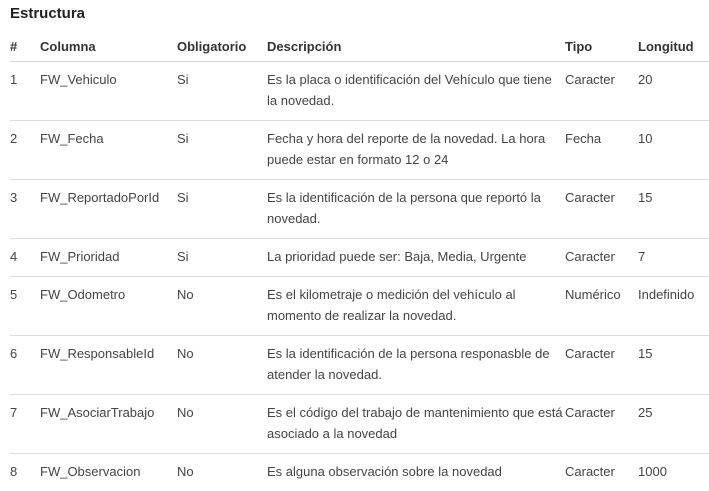  What do you see at coordinates (25, 472) in the screenshot?
I see `cell-num: 8` at bounding box center [25, 472].